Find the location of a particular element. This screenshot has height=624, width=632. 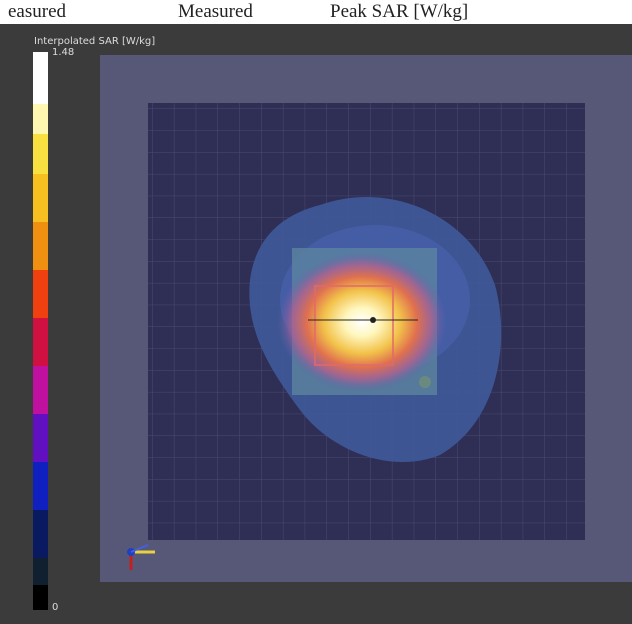

header-strip is located at coordinates (316, 12).